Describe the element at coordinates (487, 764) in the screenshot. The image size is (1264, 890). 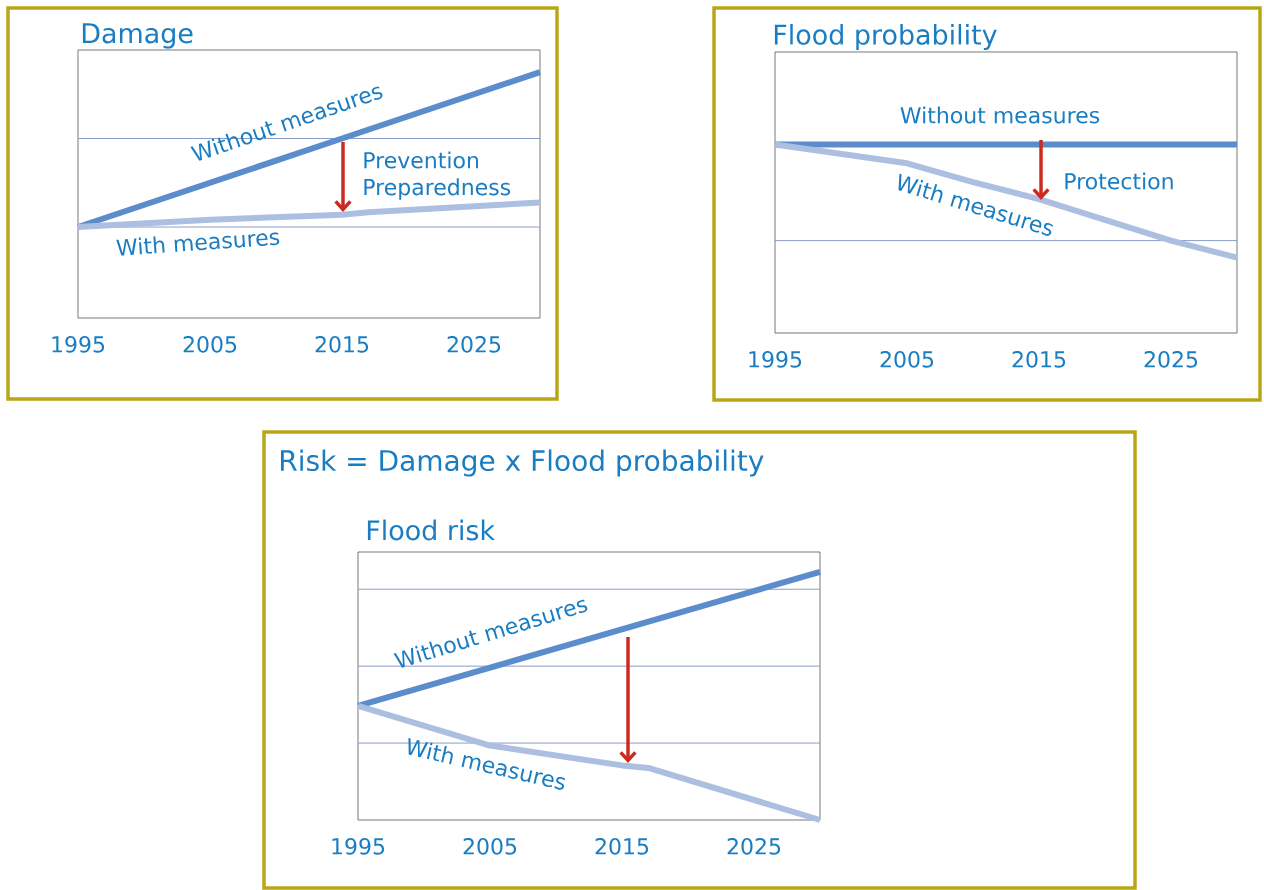
I see `text: With measures` at that location.